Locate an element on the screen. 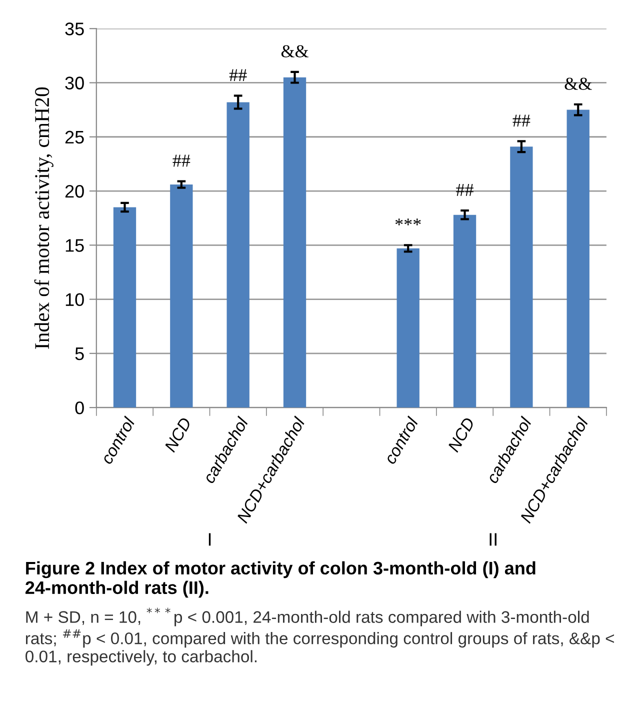  data-label: *** is located at coordinates (408, 222).